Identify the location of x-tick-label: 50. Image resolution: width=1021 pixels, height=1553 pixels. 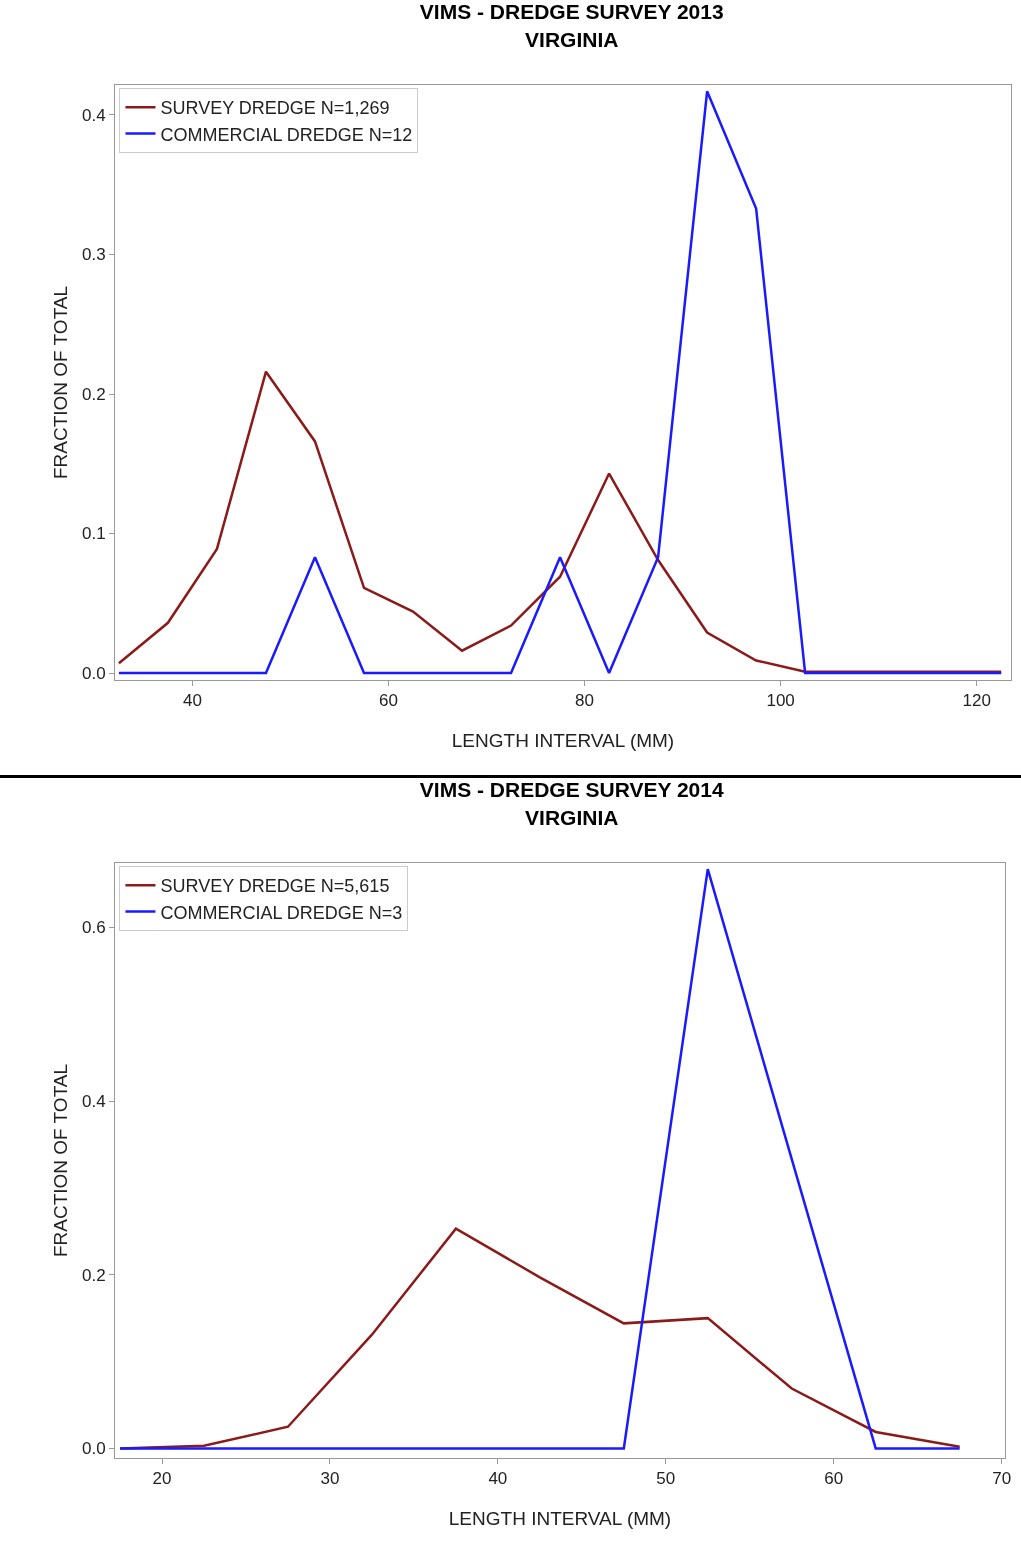
(666, 1479).